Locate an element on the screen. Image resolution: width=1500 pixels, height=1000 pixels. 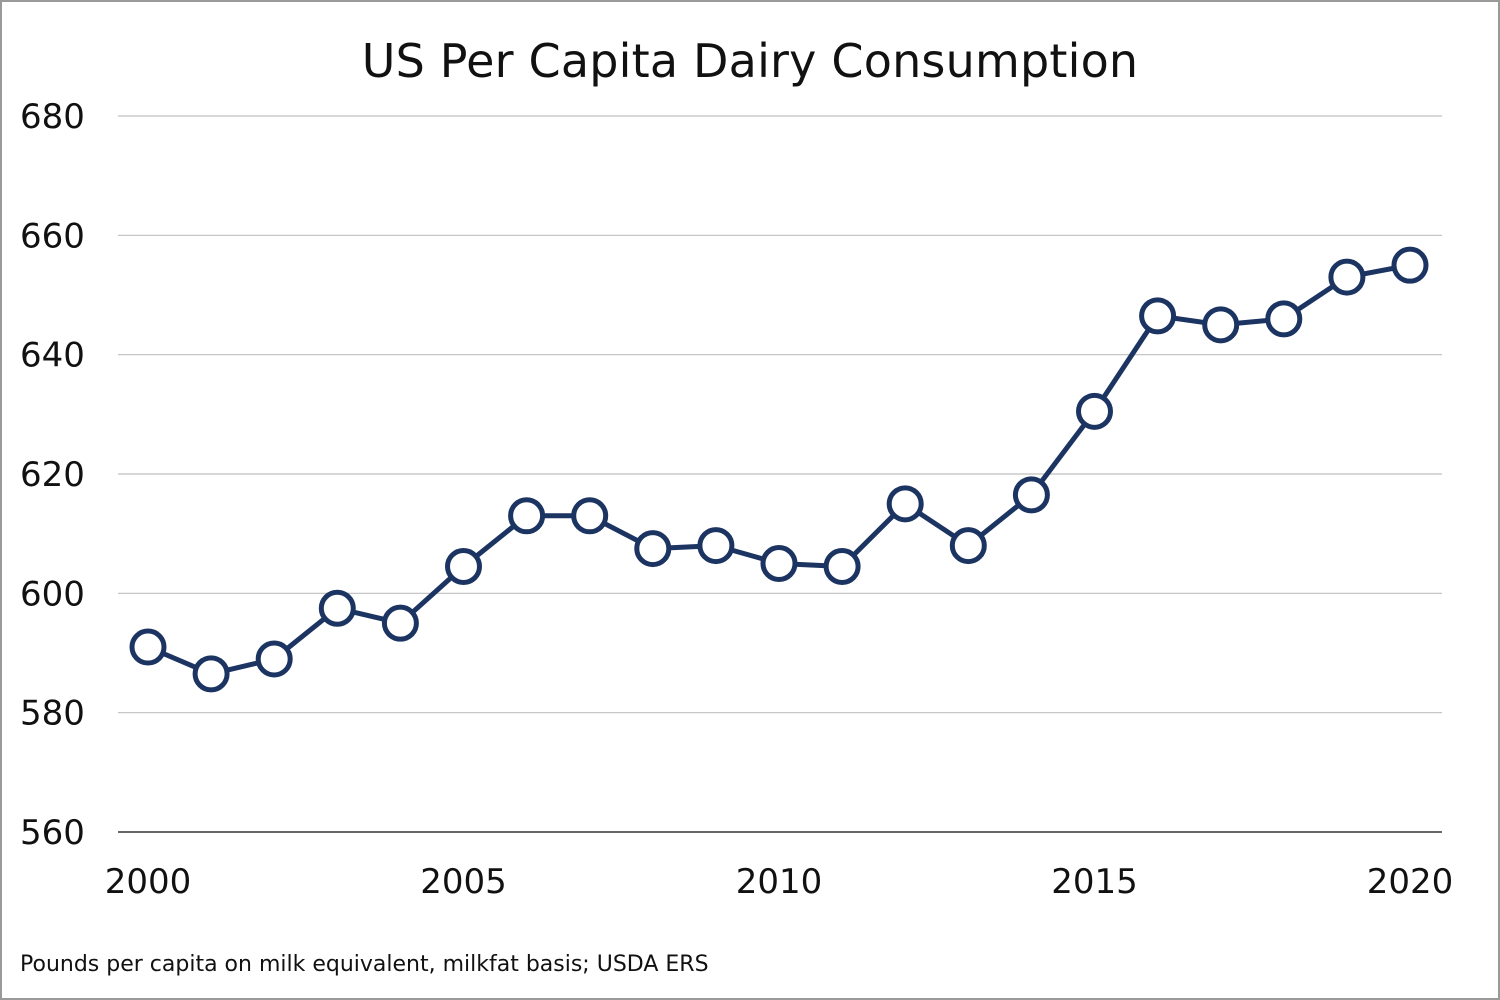
y-tick-label: 580 is located at coordinates (52, 714).